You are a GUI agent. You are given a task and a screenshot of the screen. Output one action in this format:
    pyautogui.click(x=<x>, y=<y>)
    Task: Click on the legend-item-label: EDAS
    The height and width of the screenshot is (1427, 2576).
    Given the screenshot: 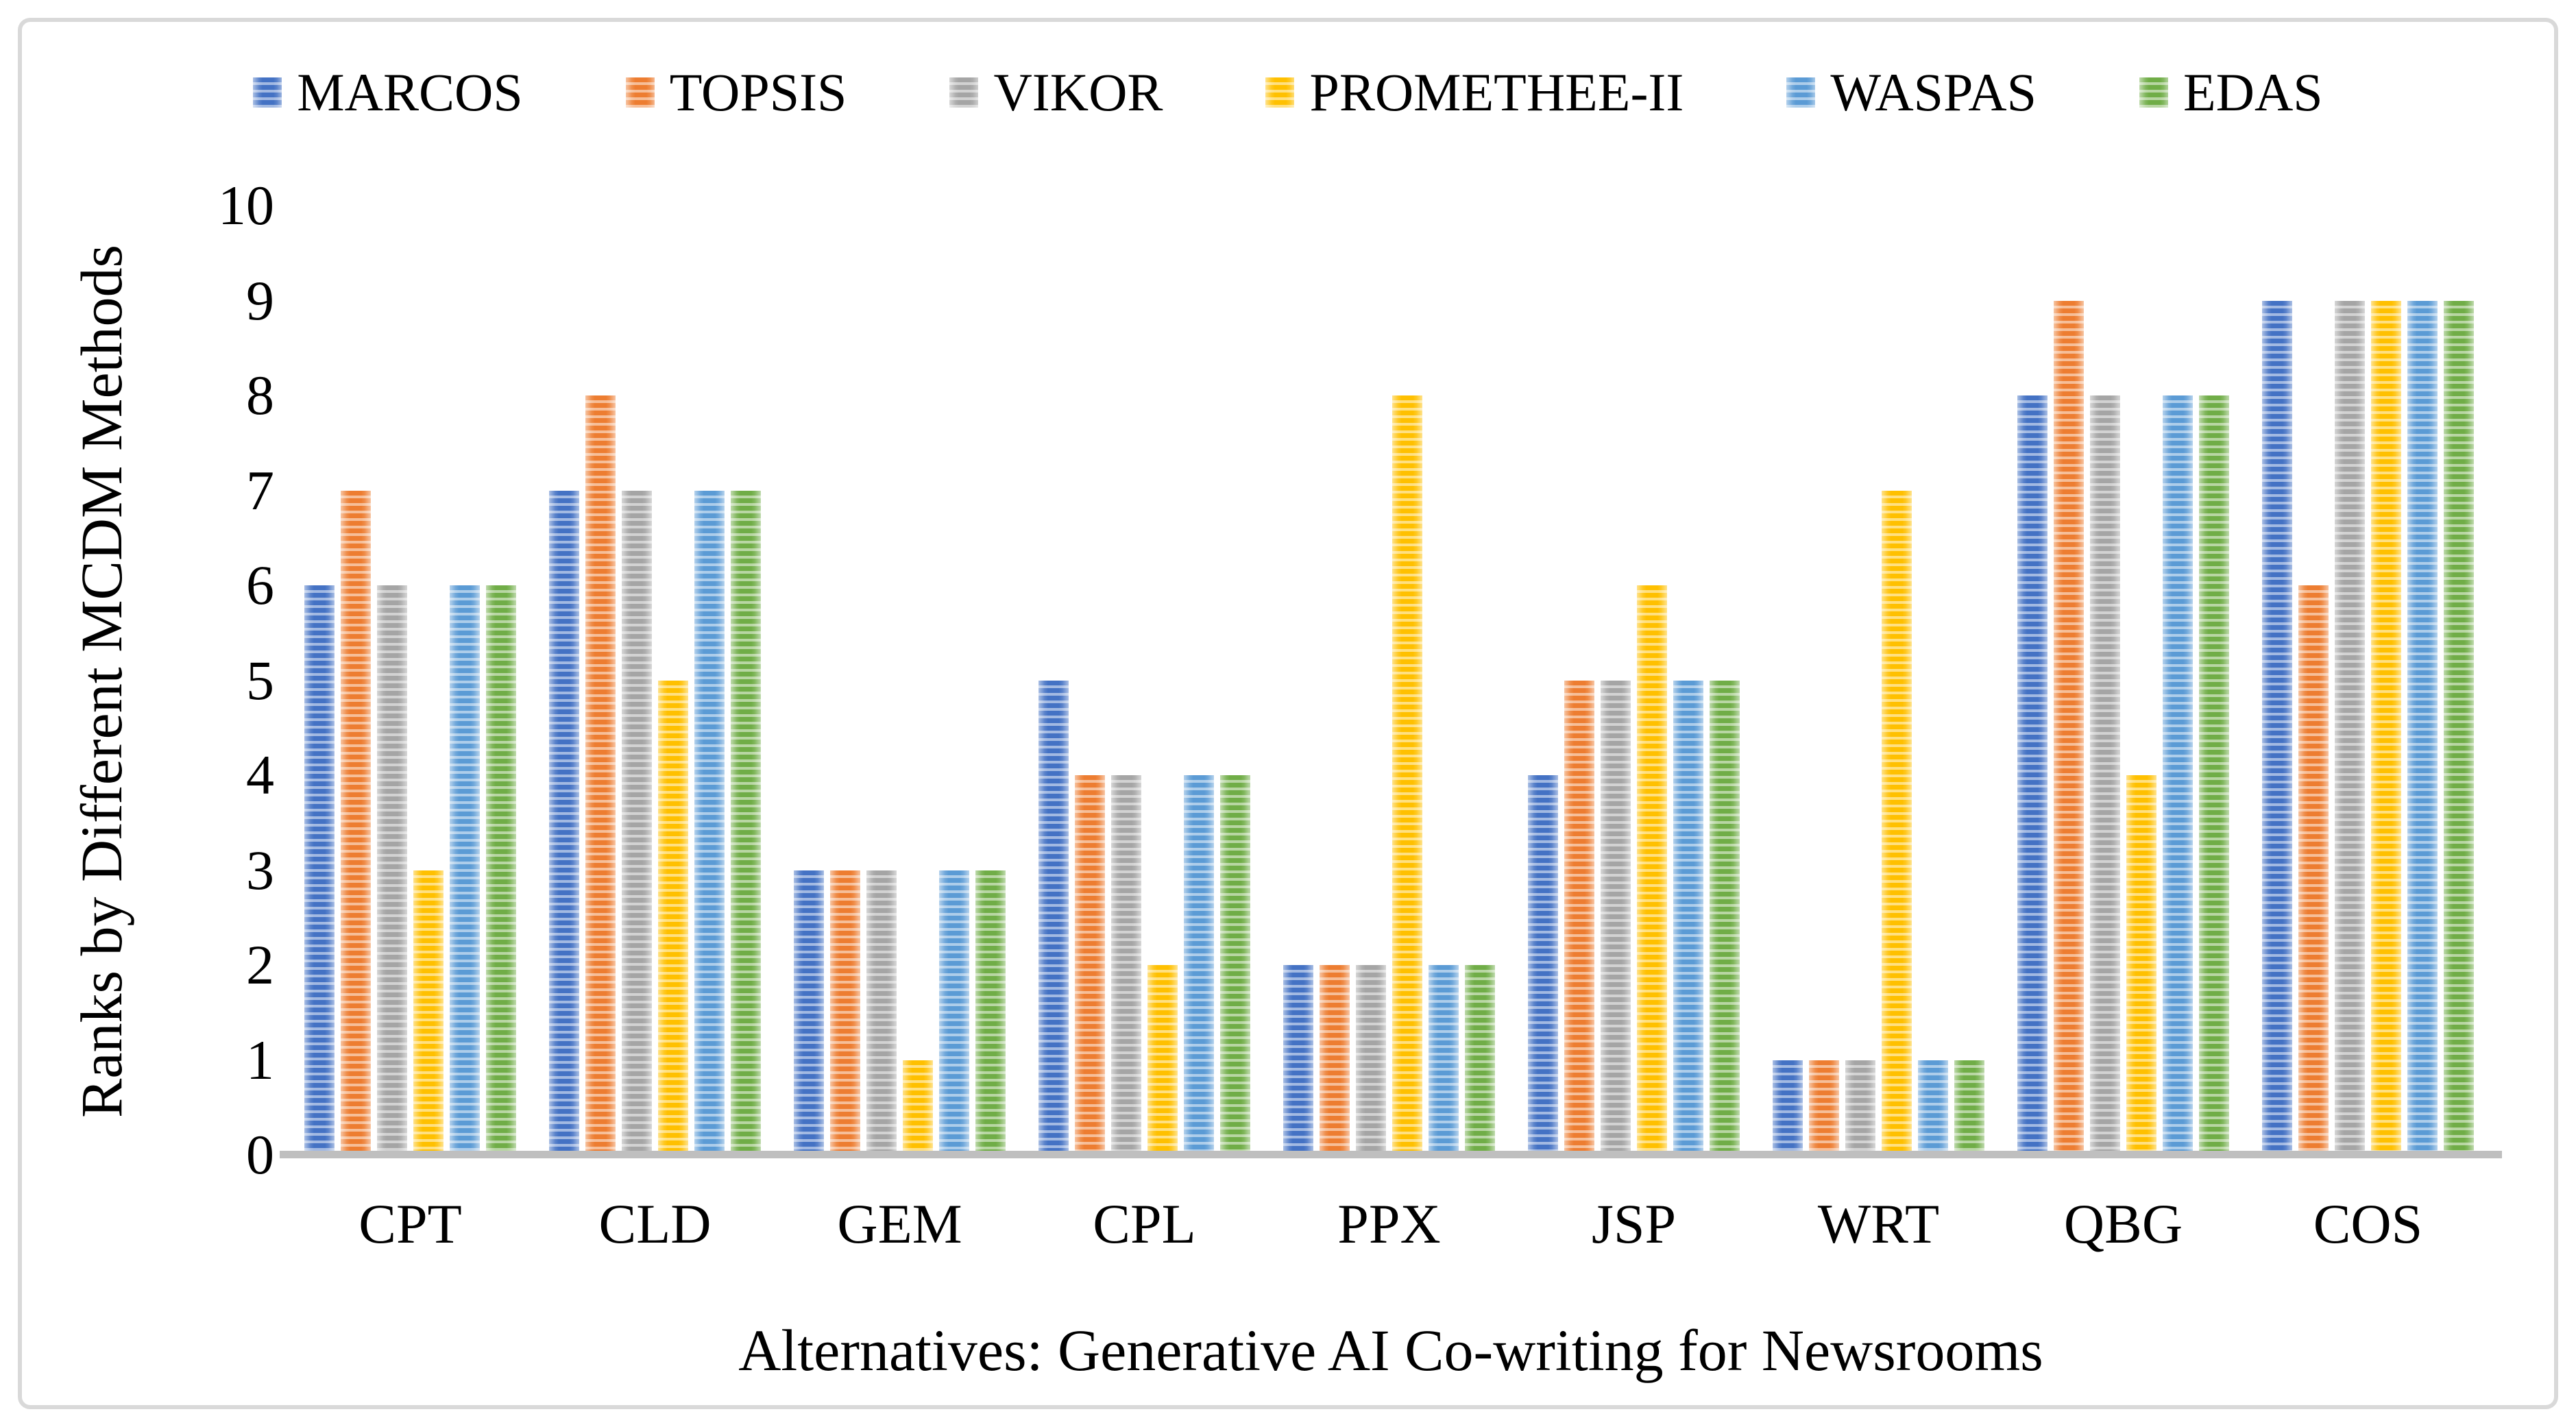 What is the action you would take?
    pyautogui.click(x=2253, y=92)
    